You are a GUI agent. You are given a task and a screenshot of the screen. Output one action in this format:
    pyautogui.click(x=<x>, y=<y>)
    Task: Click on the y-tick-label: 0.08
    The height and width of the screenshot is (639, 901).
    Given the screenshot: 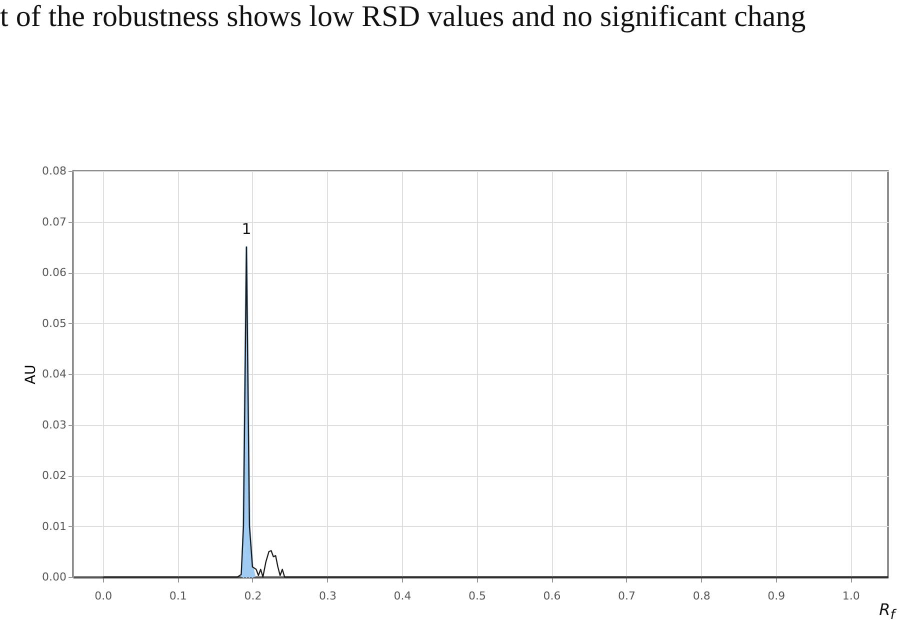 What is the action you would take?
    pyautogui.click(x=54, y=171)
    